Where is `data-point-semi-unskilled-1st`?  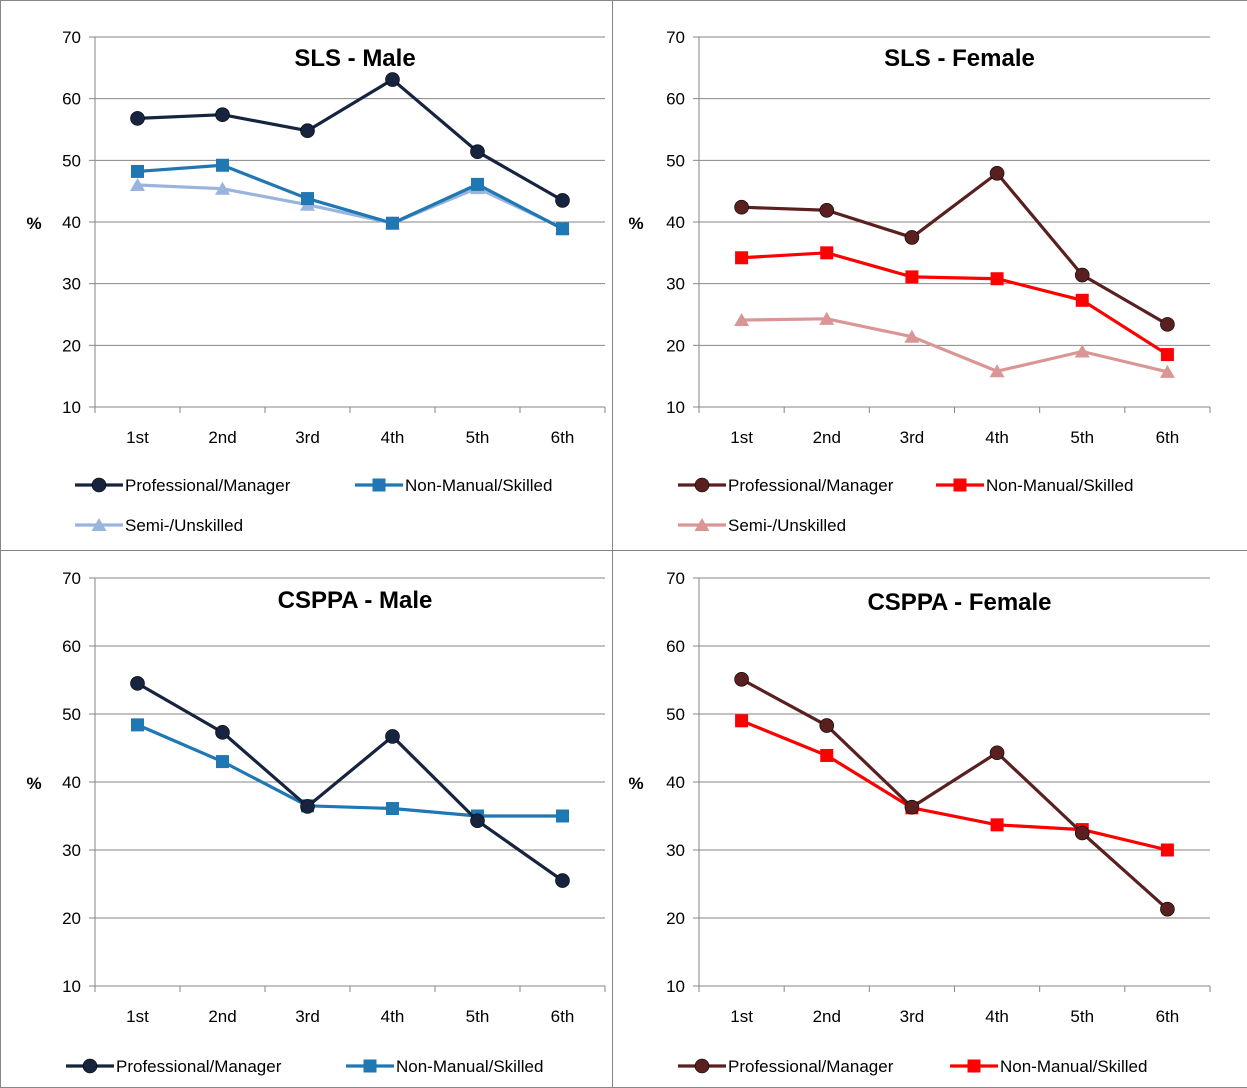
data-point-semi-unskilled-1st is located at coordinates (137, 184).